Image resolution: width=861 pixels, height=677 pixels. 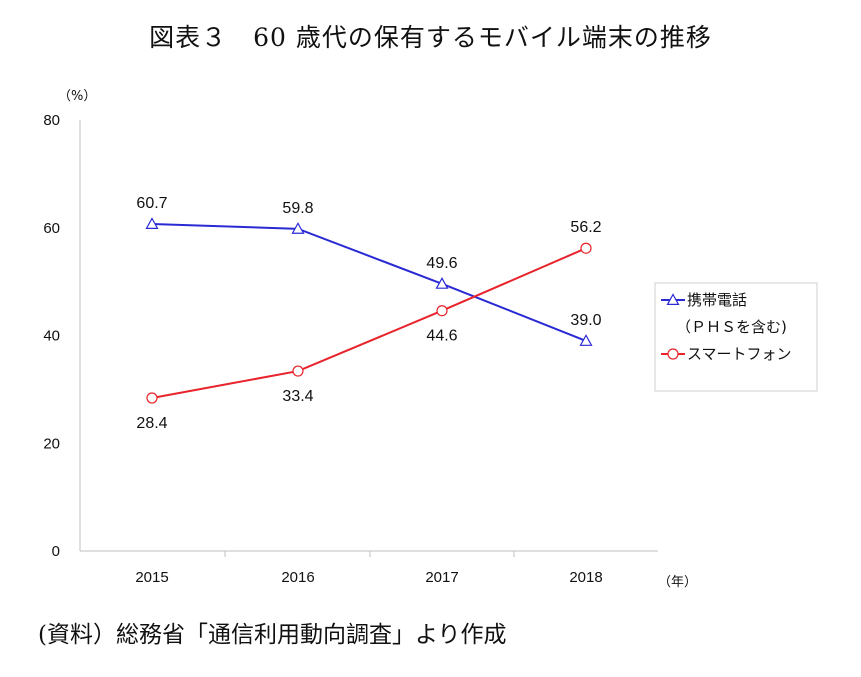 I want to click on y-tick-label: 60, so click(x=51, y=228).